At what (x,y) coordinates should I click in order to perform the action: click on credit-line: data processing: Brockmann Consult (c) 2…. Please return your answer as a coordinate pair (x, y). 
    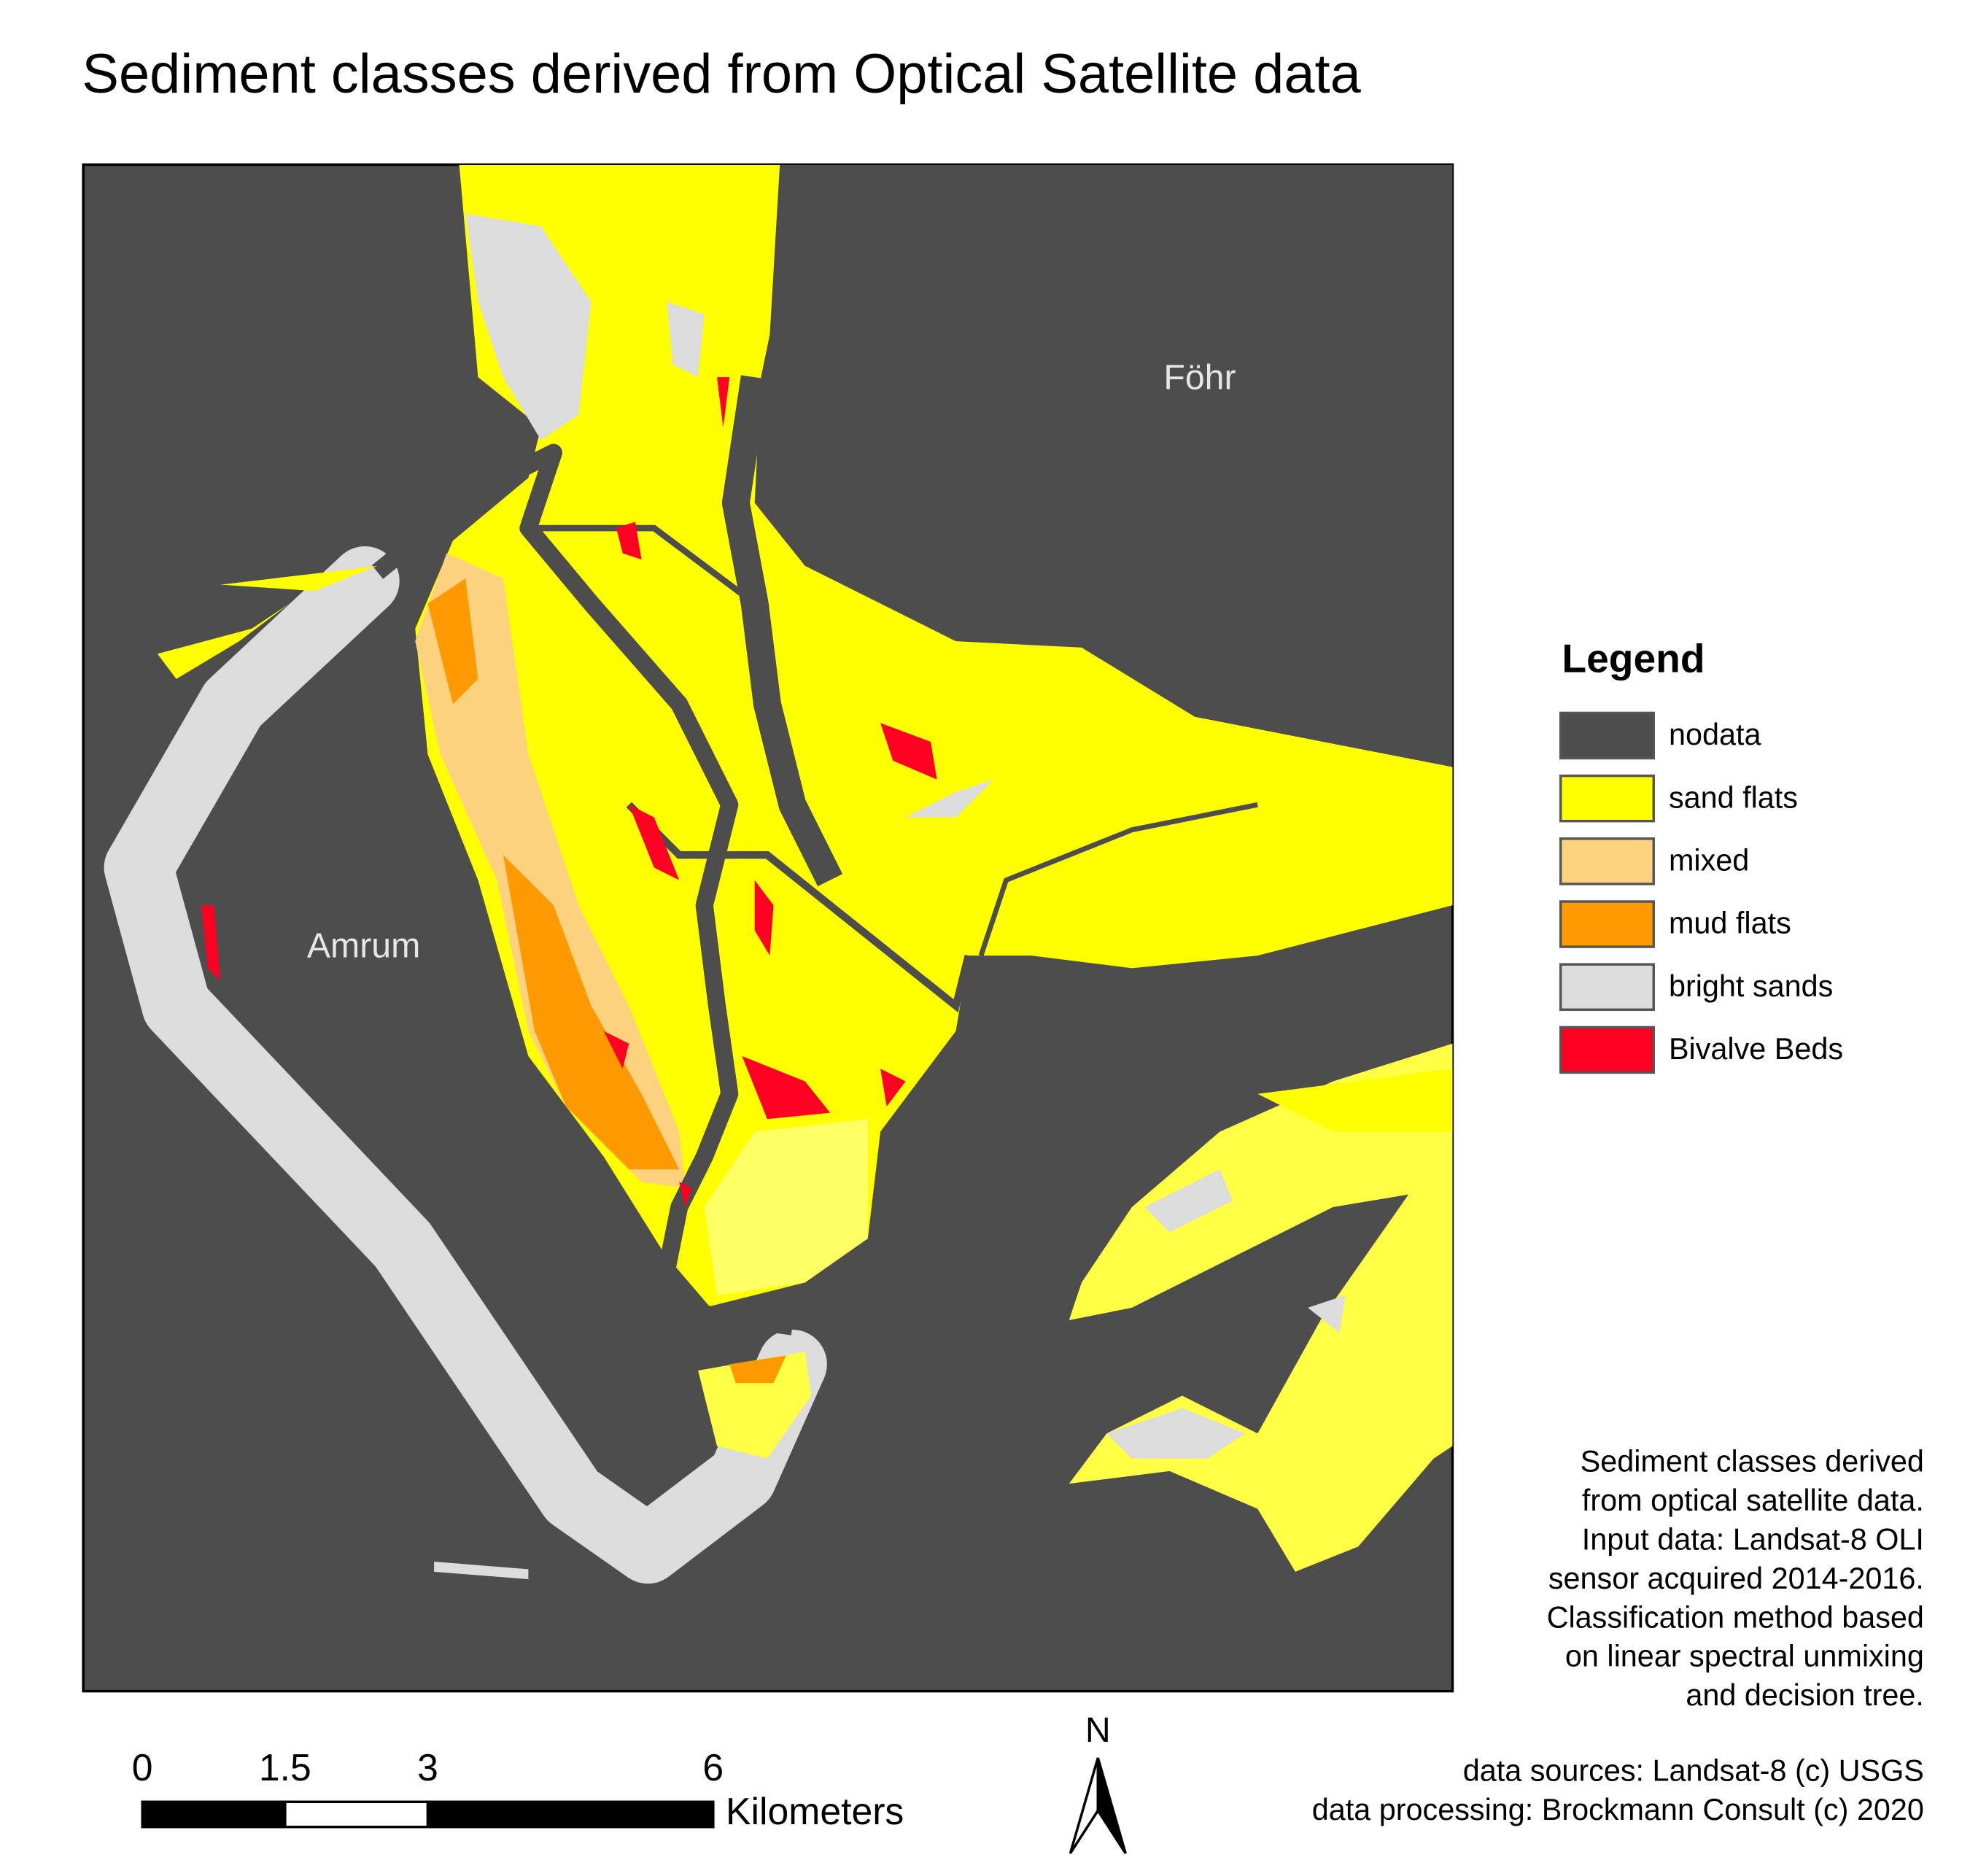
    Looking at the image, I should click on (1618, 1809).